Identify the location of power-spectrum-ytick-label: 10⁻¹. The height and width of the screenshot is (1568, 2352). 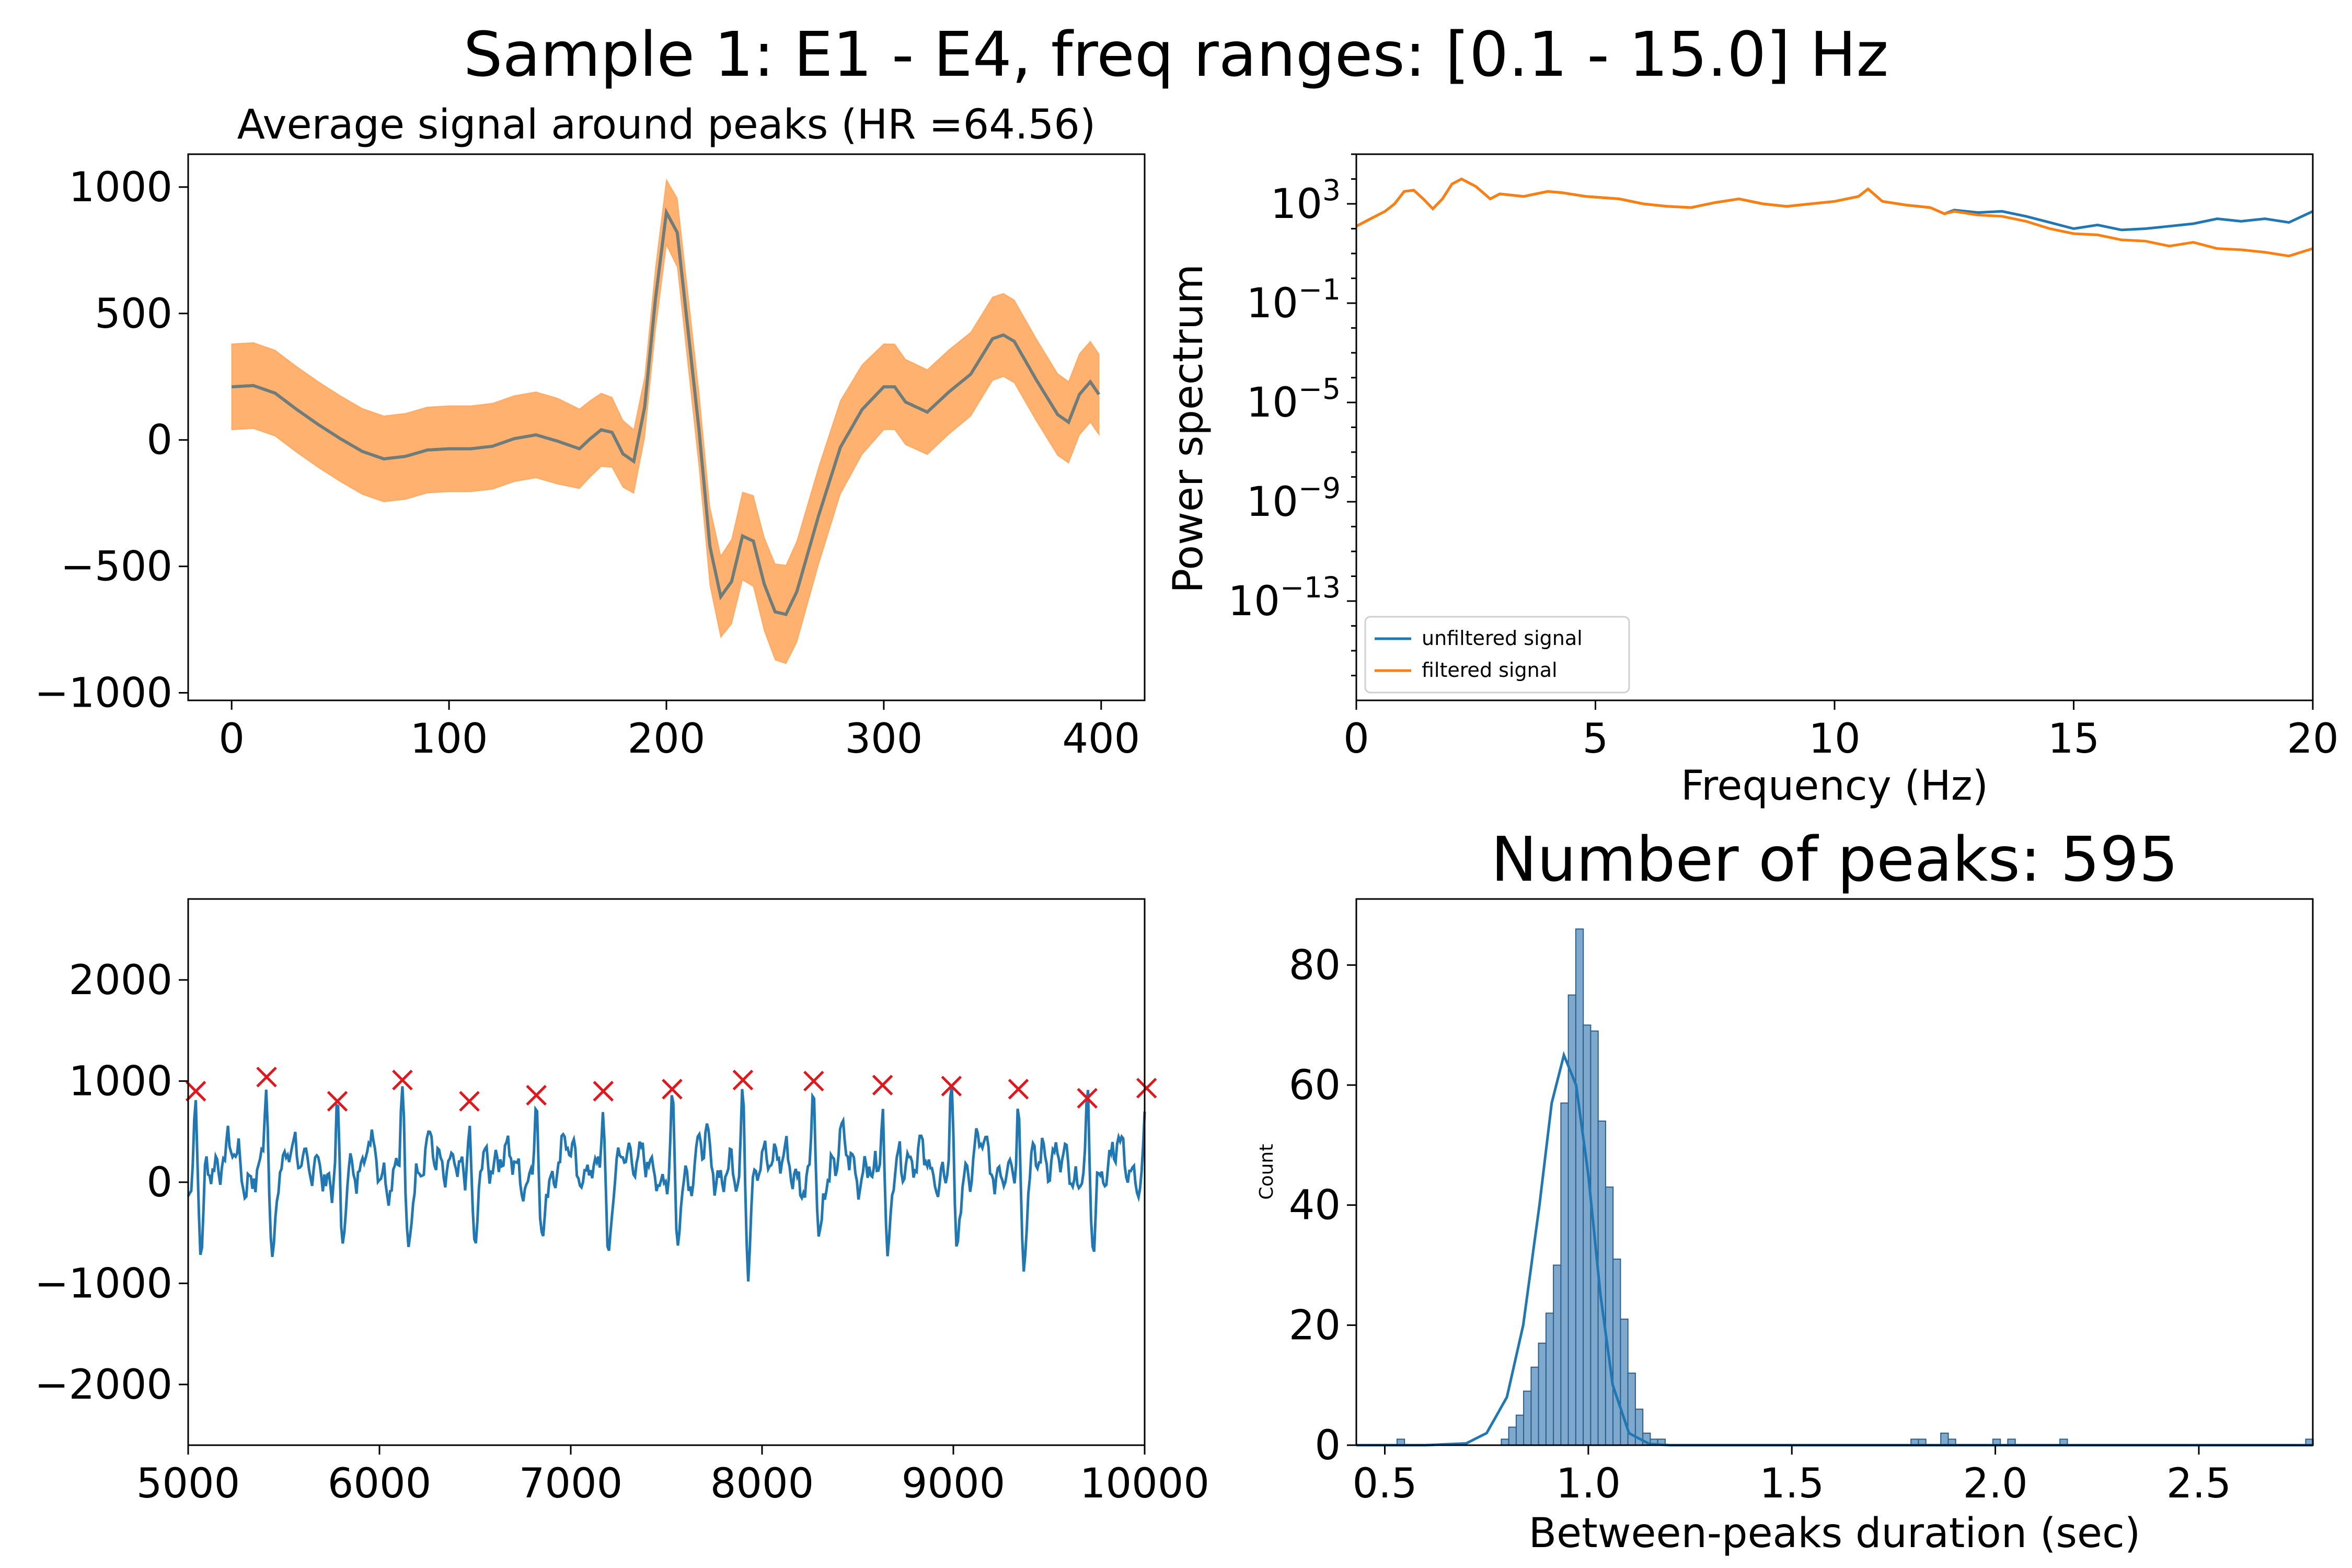
(1294, 300).